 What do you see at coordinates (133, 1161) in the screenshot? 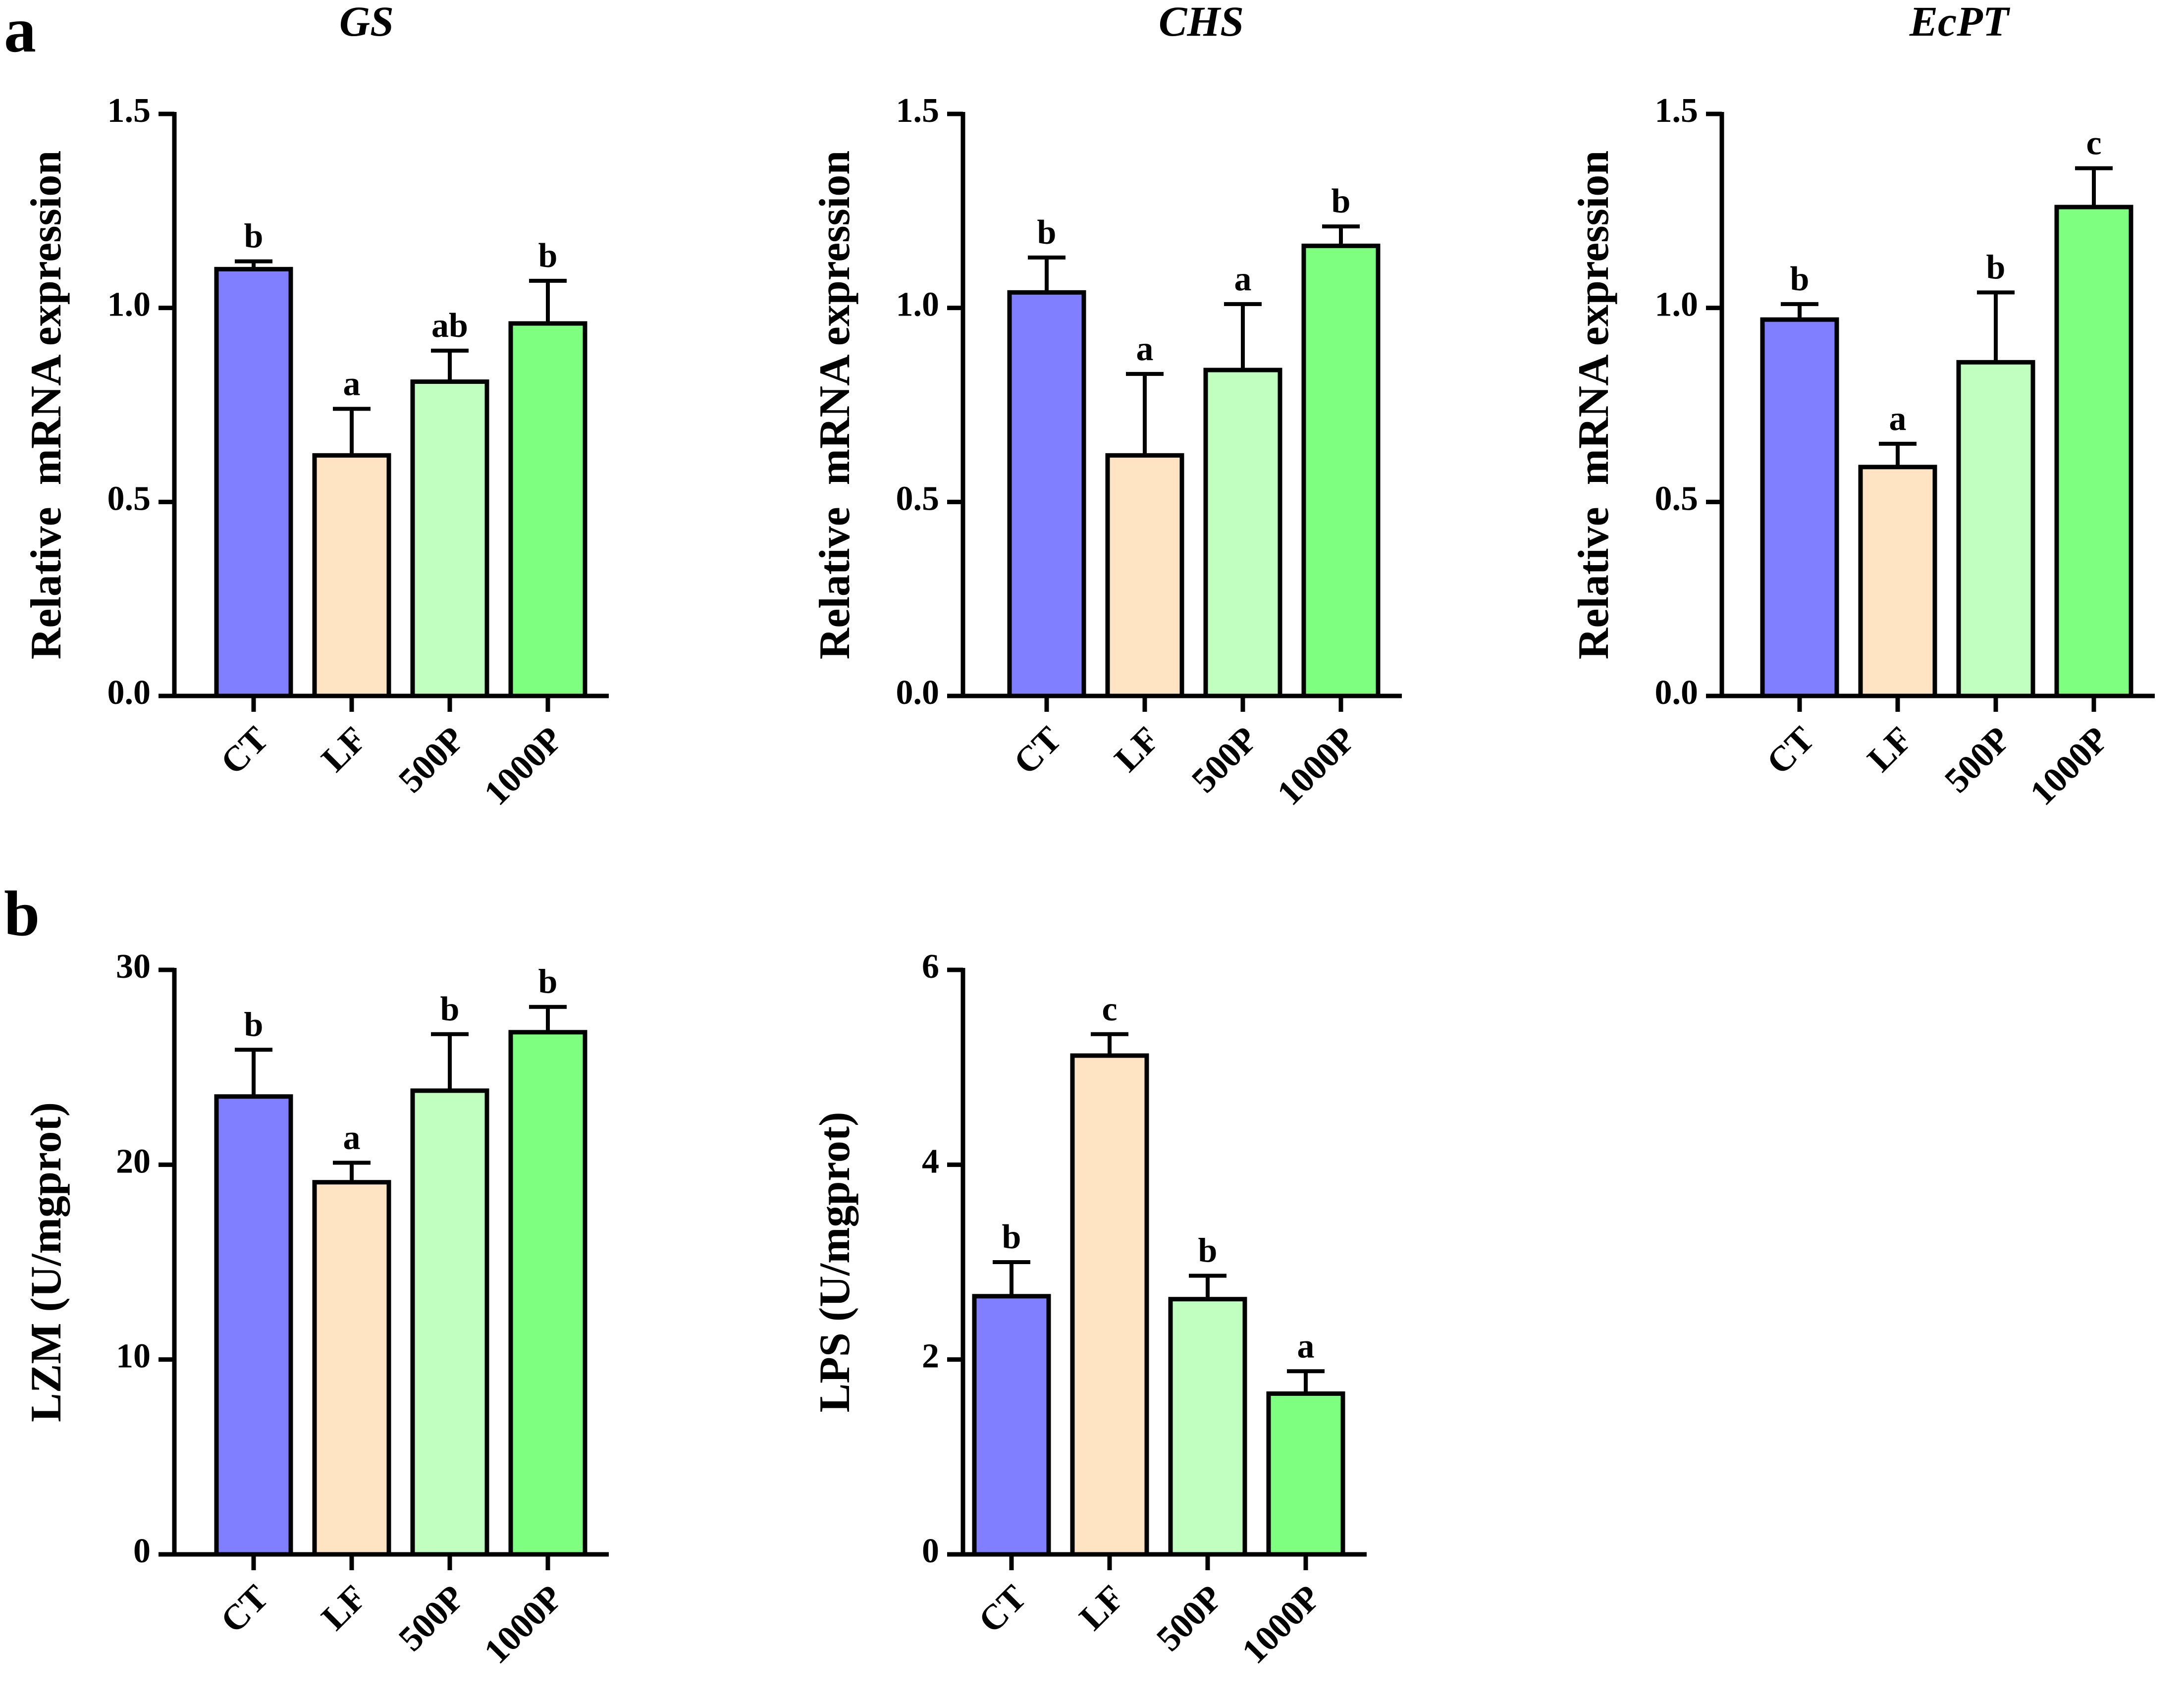
I see `y-tick-label: 20` at bounding box center [133, 1161].